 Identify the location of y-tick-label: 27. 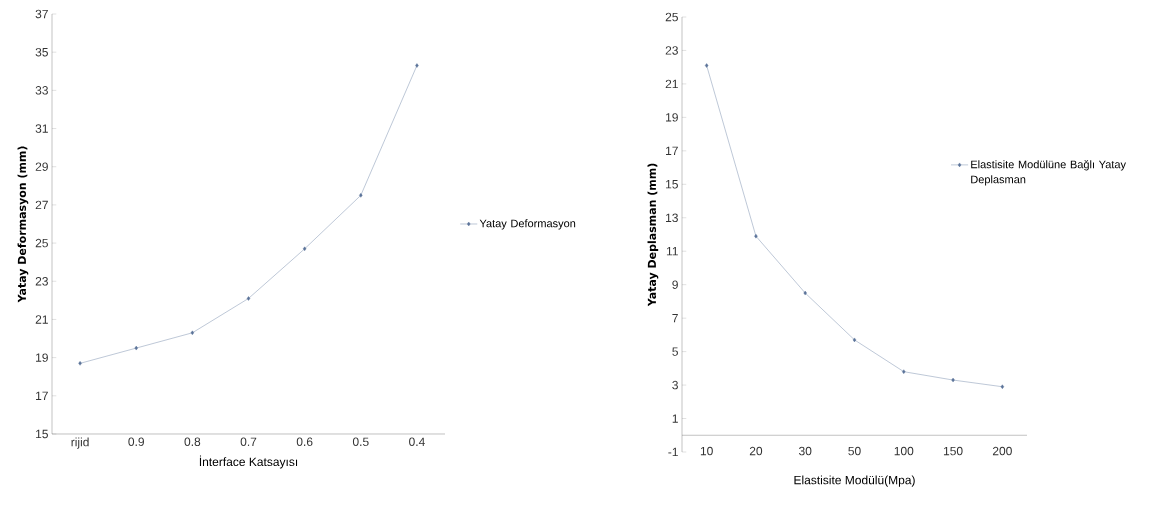
(41, 205).